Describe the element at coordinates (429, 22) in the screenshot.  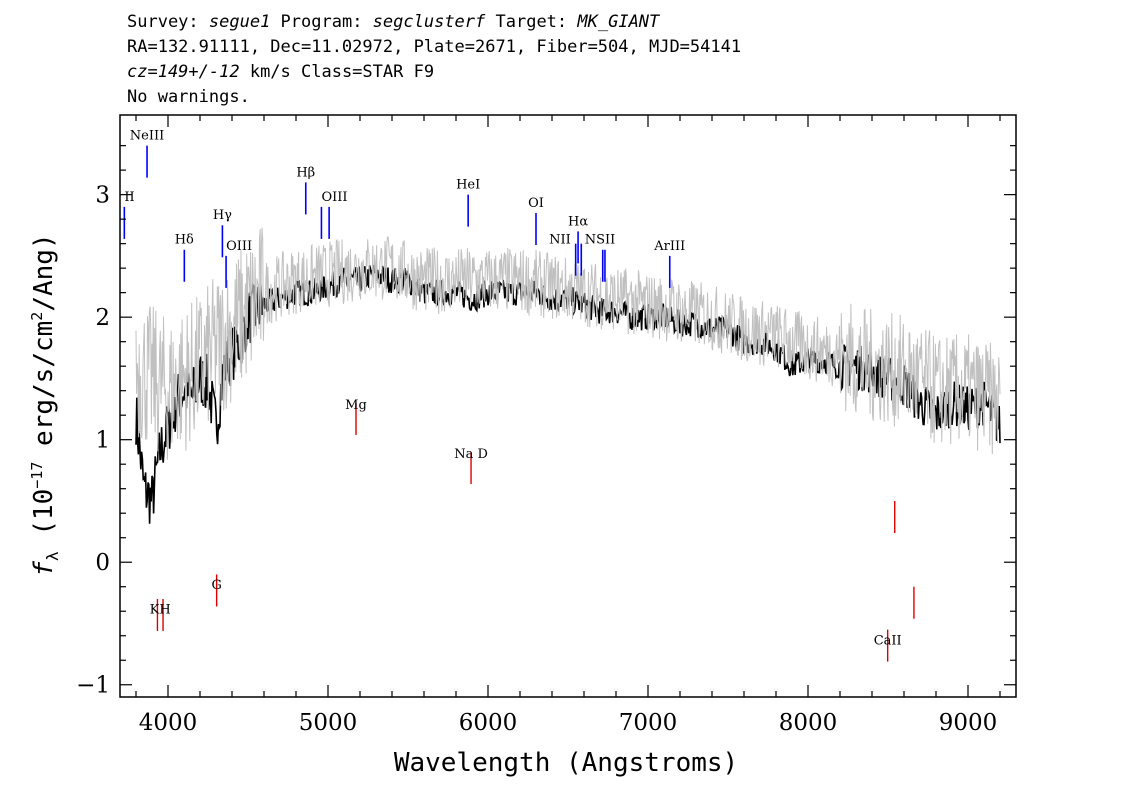
I see `program-value: segclusterf` at that location.